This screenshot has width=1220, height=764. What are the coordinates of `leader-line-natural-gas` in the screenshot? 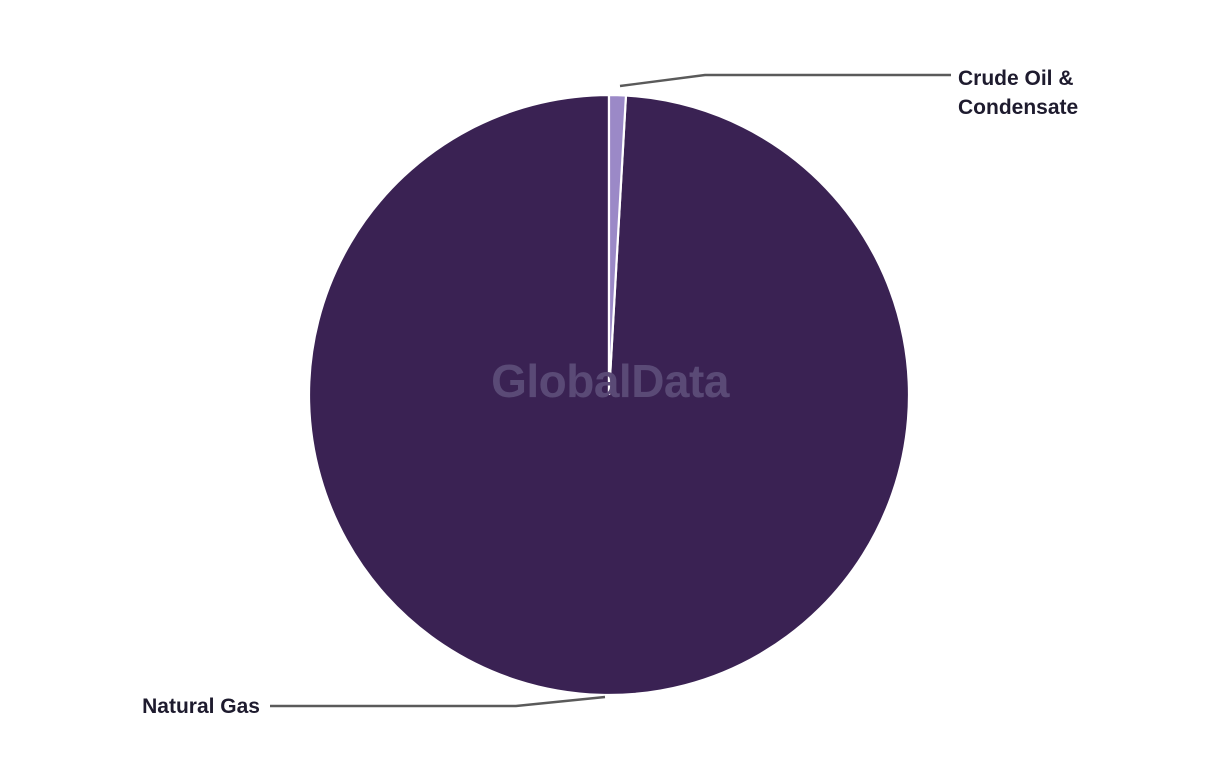 It's located at (438, 701).